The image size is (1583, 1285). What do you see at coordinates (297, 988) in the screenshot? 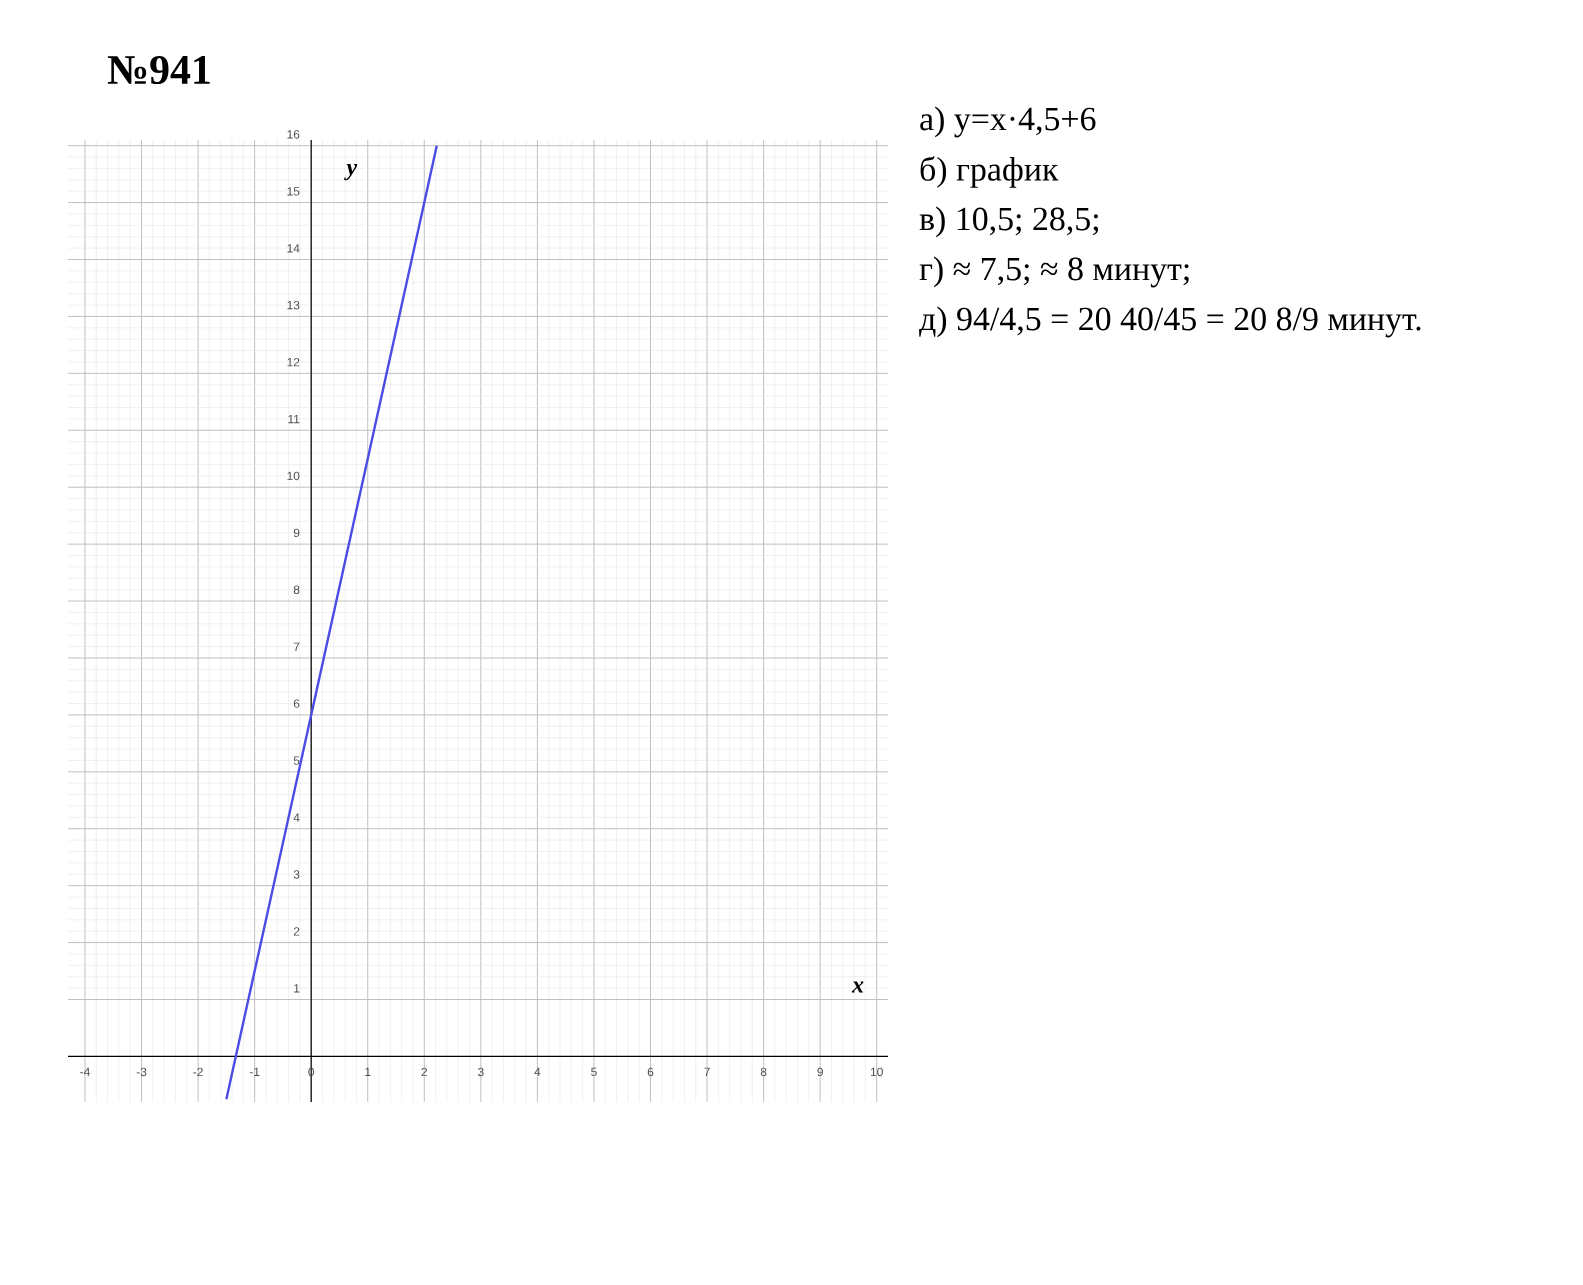
I see `y-tick-label: 1` at bounding box center [297, 988].